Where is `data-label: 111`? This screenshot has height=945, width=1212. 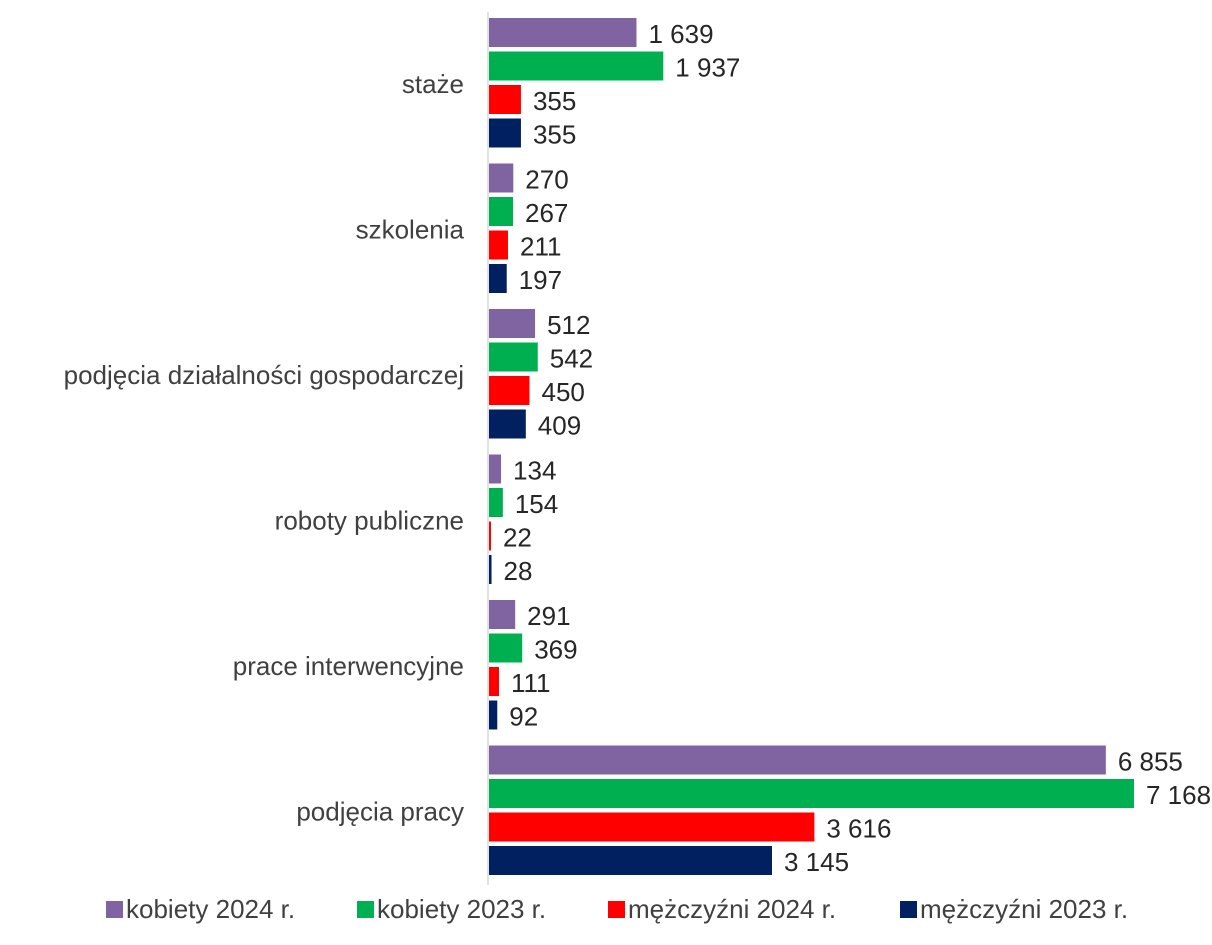
data-label: 111 is located at coordinates (531, 683).